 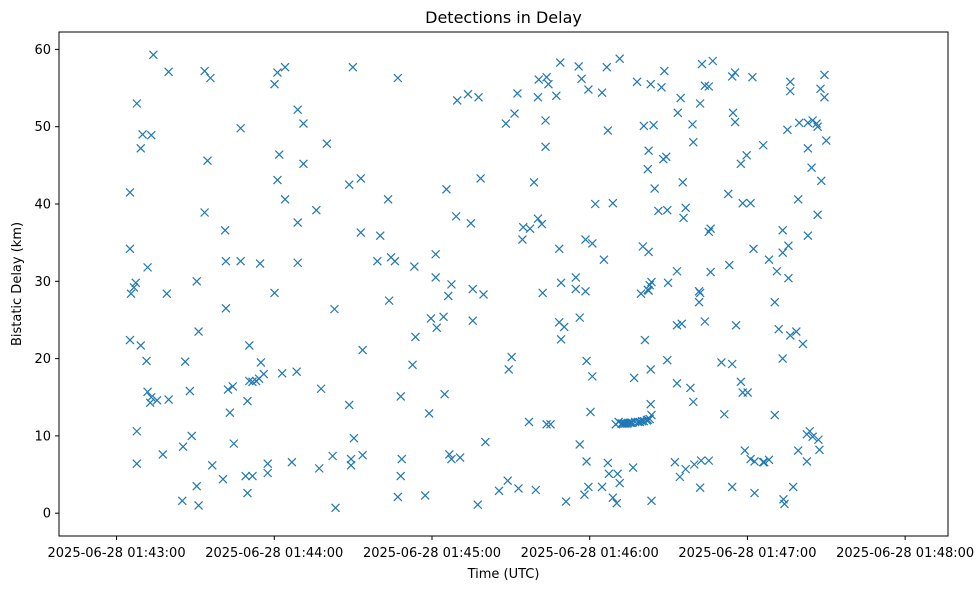 I want to click on y-tick-label: 10, so click(x=42, y=436).